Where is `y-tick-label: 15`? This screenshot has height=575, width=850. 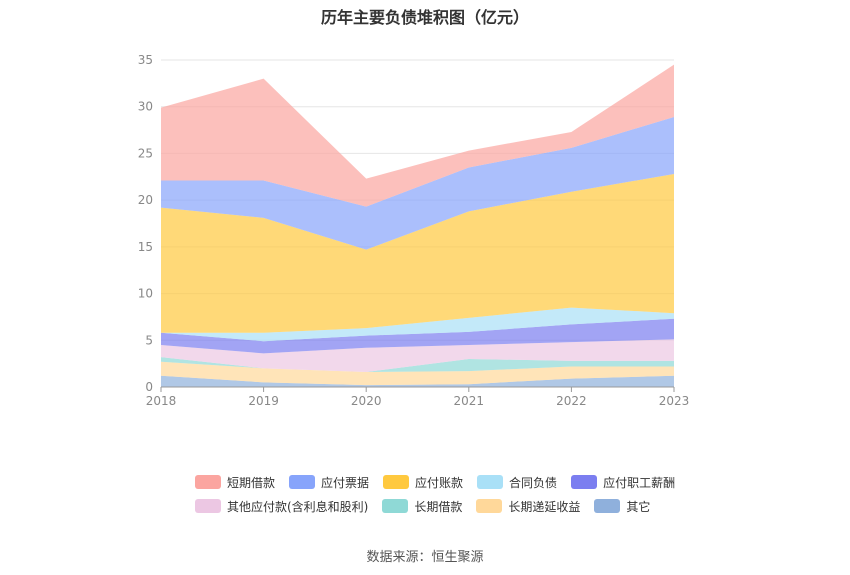 y-tick-label: 15 is located at coordinates (145, 247).